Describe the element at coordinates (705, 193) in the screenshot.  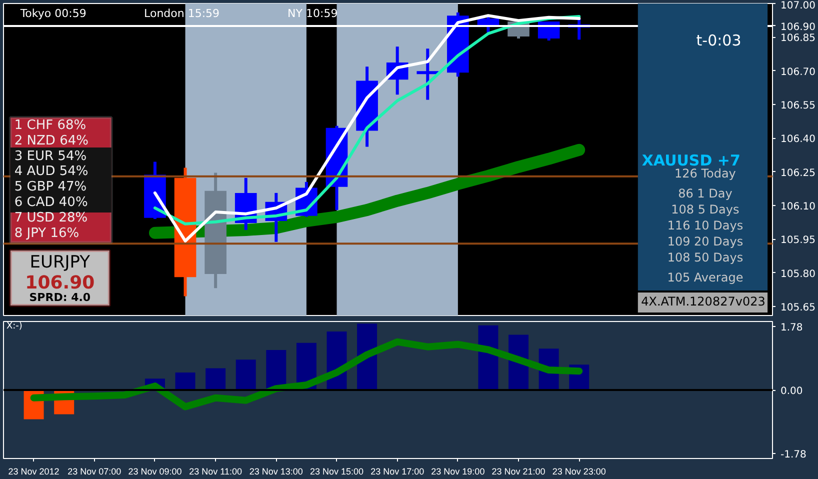
I see `annotation: 86 1 Day` at that location.